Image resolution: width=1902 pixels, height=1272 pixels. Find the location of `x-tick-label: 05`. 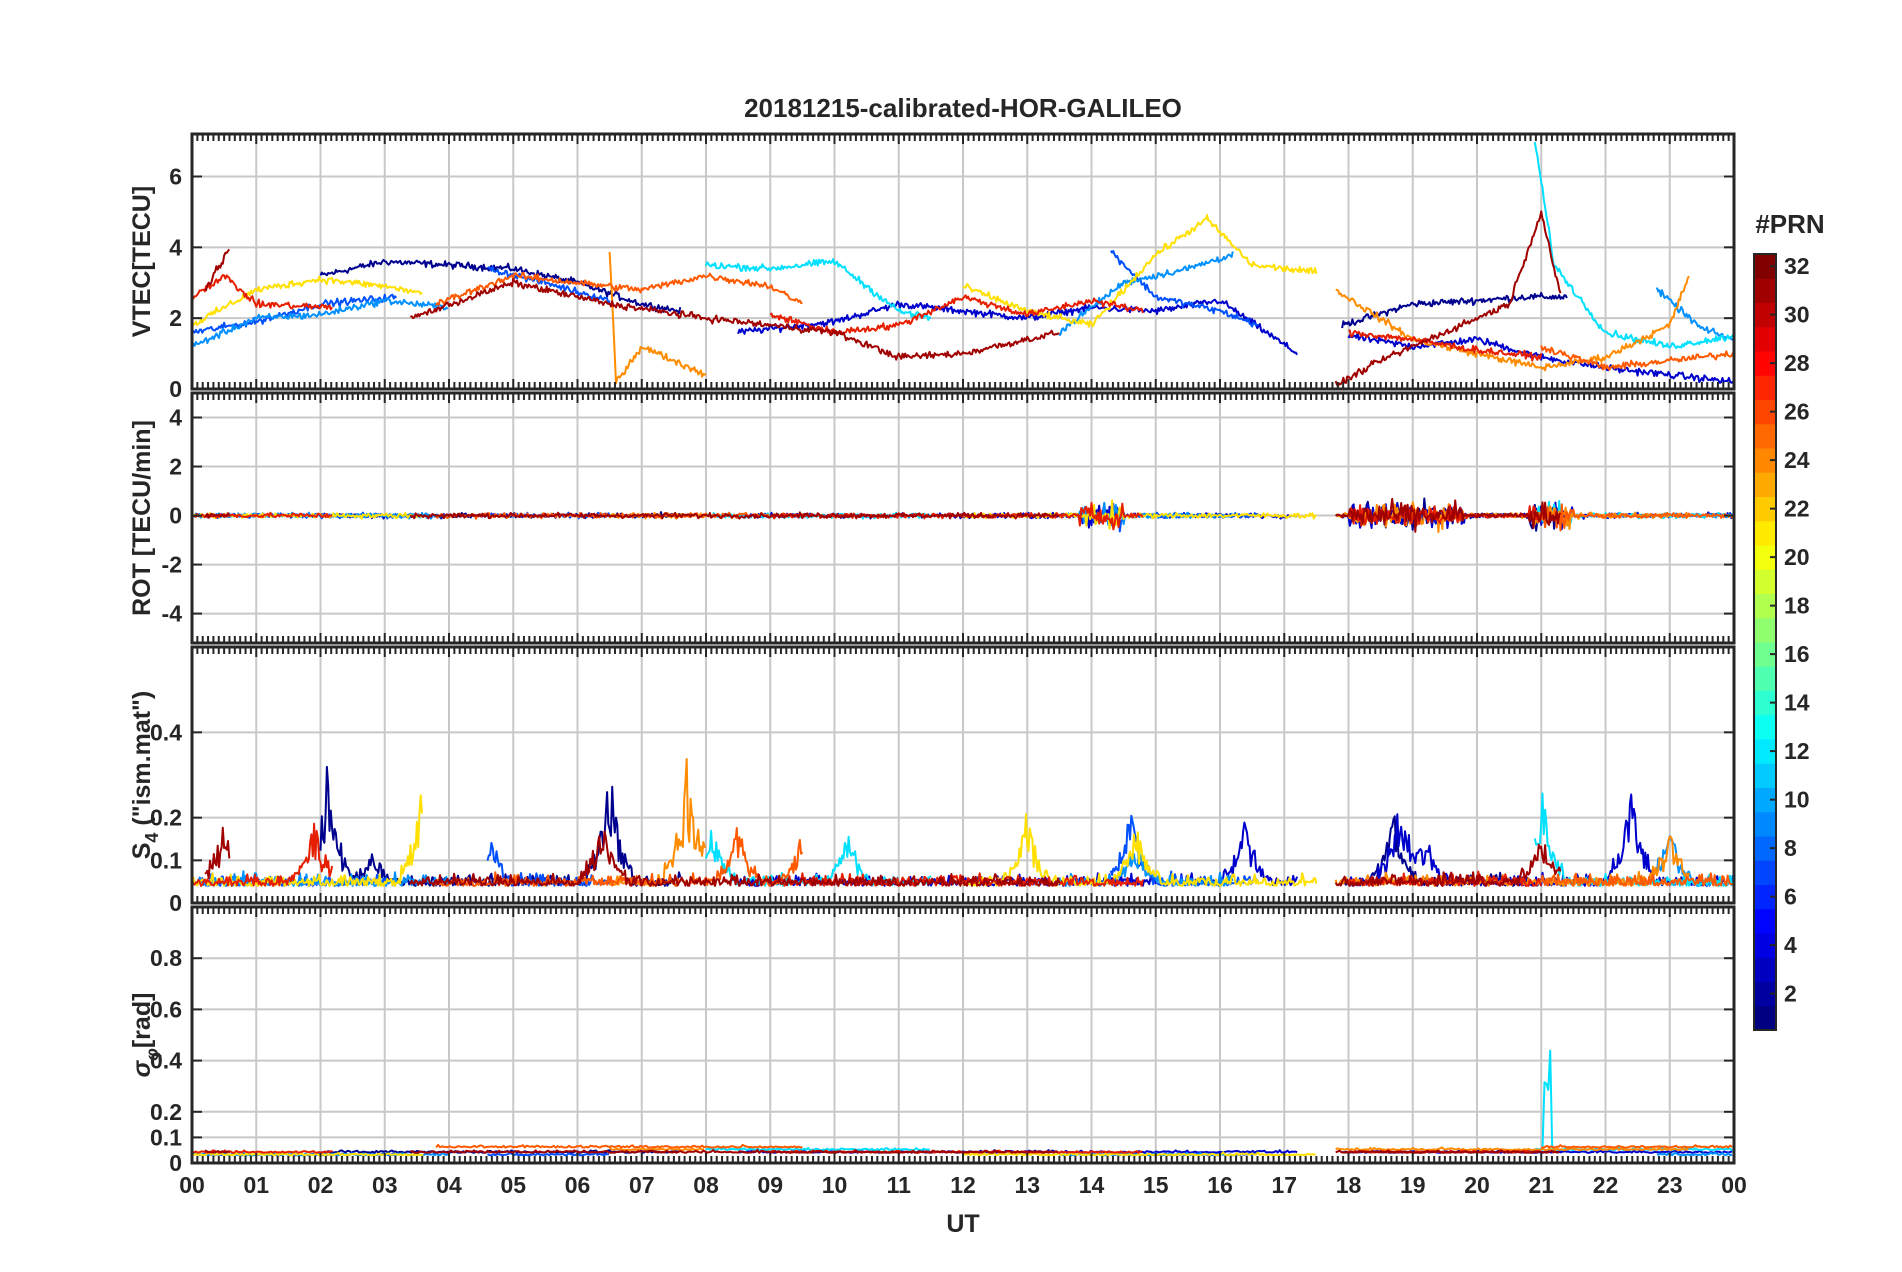

x-tick-label: 05 is located at coordinates (513, 1185).